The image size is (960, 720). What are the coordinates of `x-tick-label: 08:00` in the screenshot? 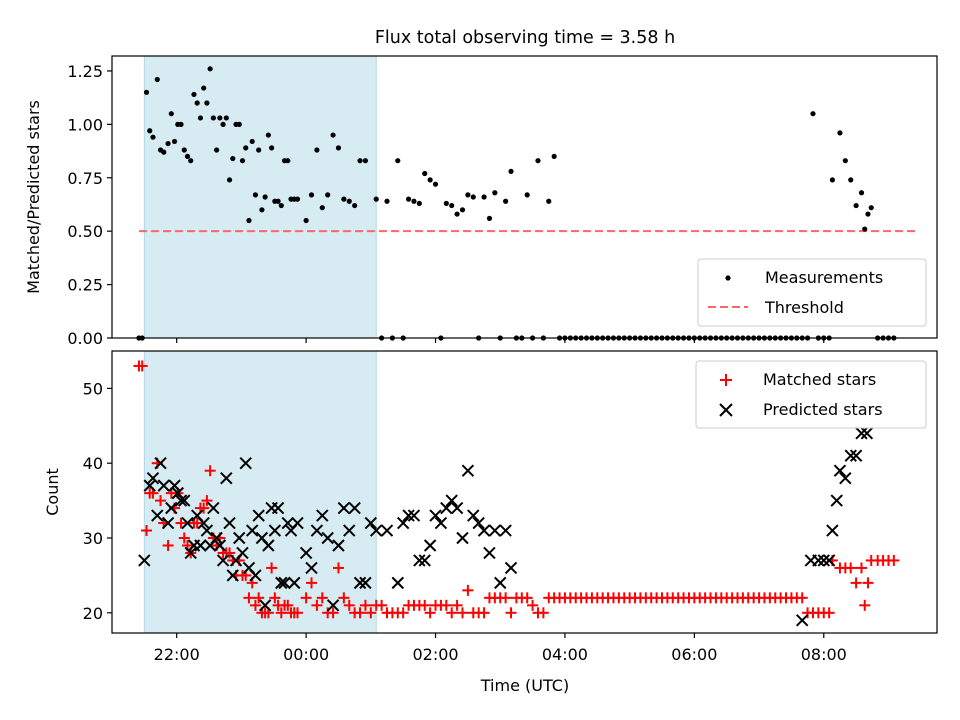 It's located at (824, 654).